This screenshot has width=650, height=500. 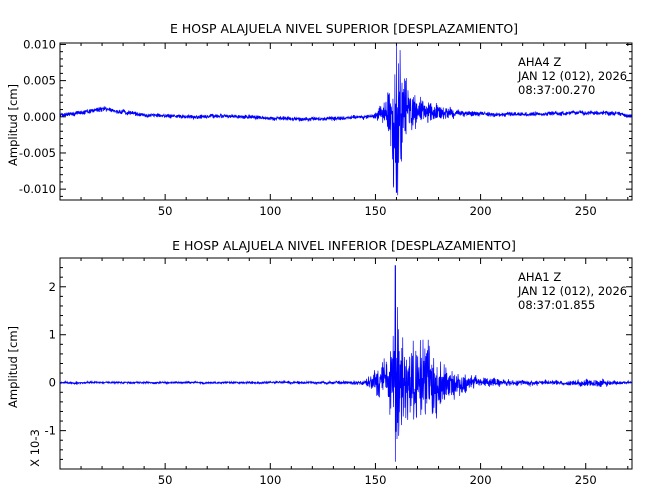 I want to click on y-tick-label: 0, so click(x=52, y=383).